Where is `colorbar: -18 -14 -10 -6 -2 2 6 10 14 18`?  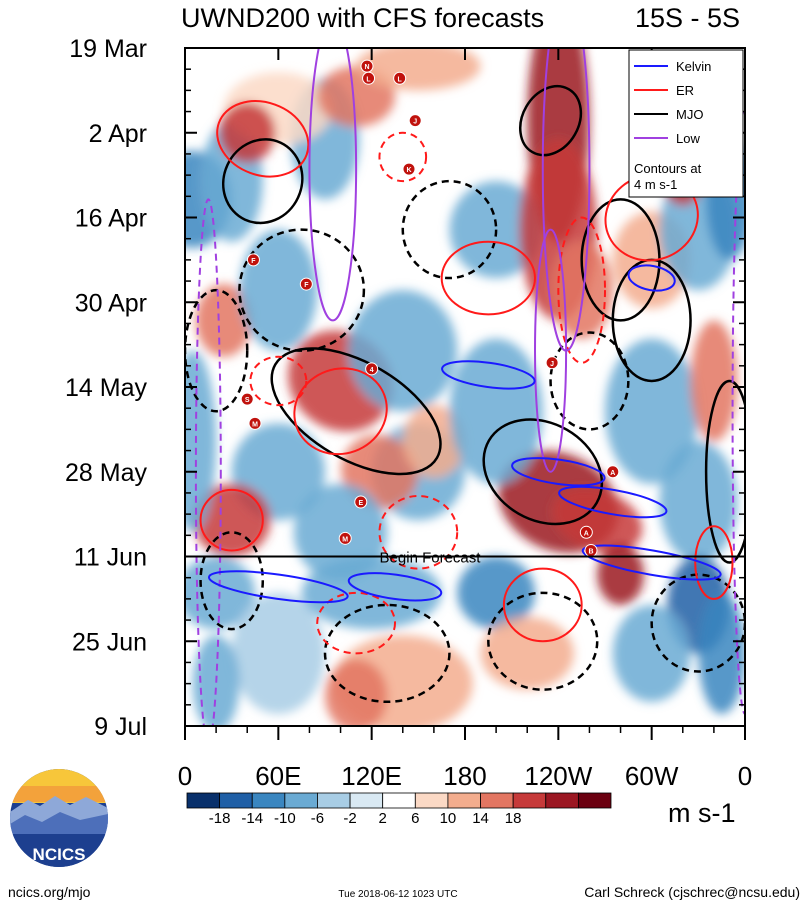
colorbar: -18 -14 -10 -6 -2 2 6 10 14 18 is located at coordinates (399, 809).